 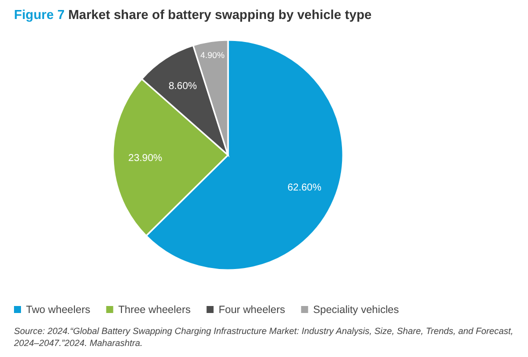 I want to click on data-label: 23.90%, so click(x=145, y=158).